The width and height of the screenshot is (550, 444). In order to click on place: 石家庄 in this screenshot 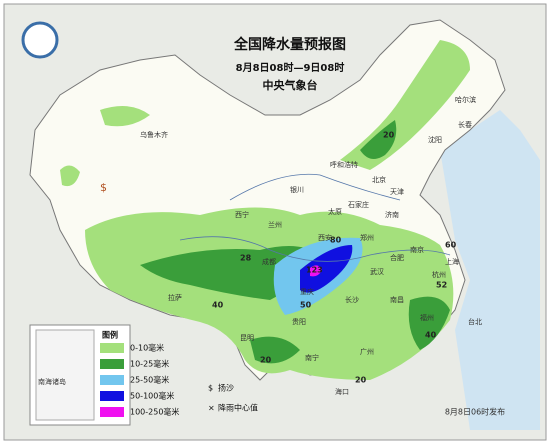, I will do `click(358, 204)`.